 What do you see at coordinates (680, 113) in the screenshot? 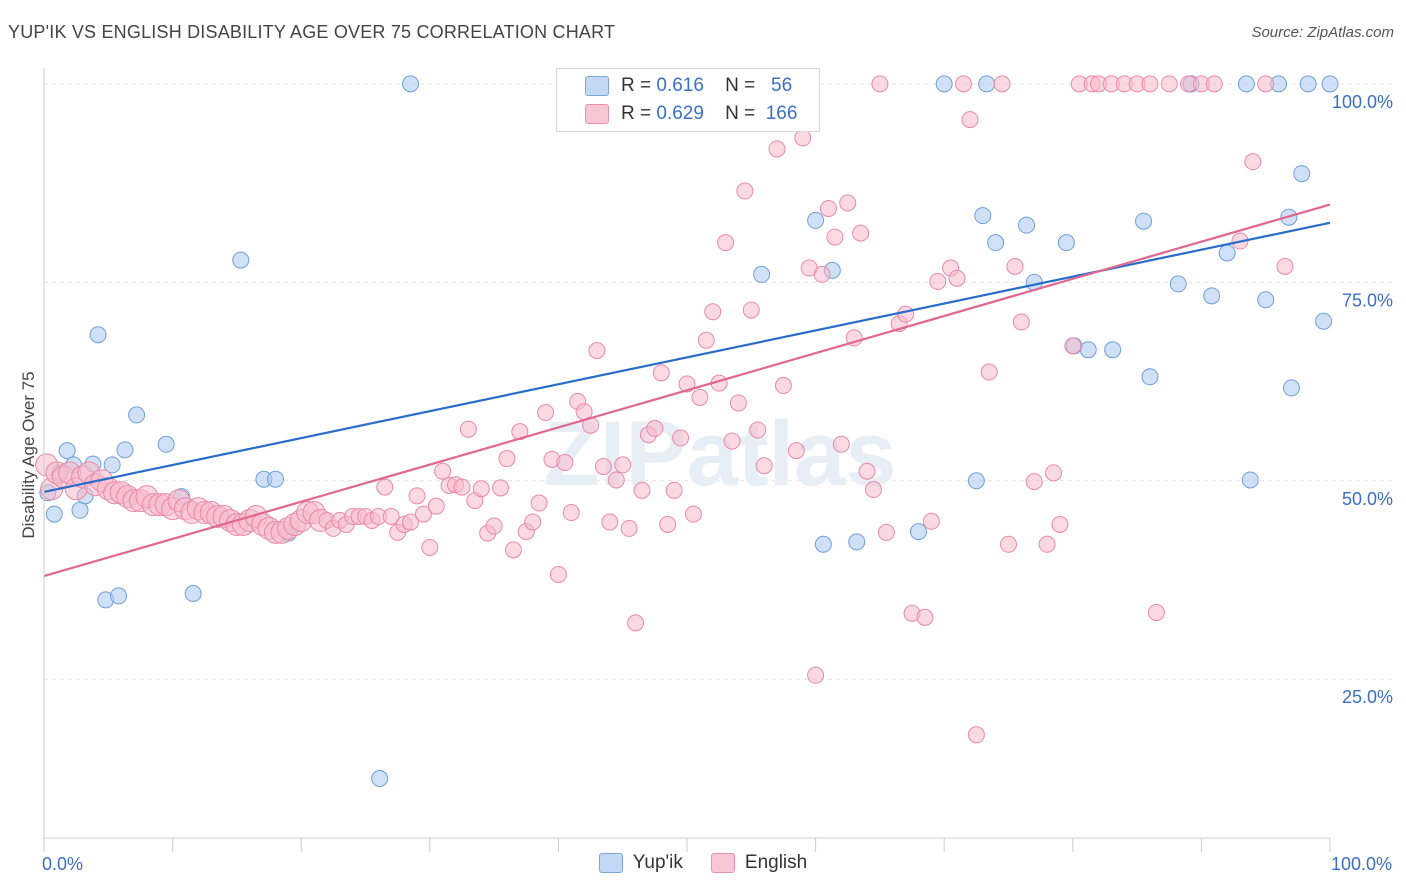
I see `legend-r-value: 0.629` at bounding box center [680, 113].